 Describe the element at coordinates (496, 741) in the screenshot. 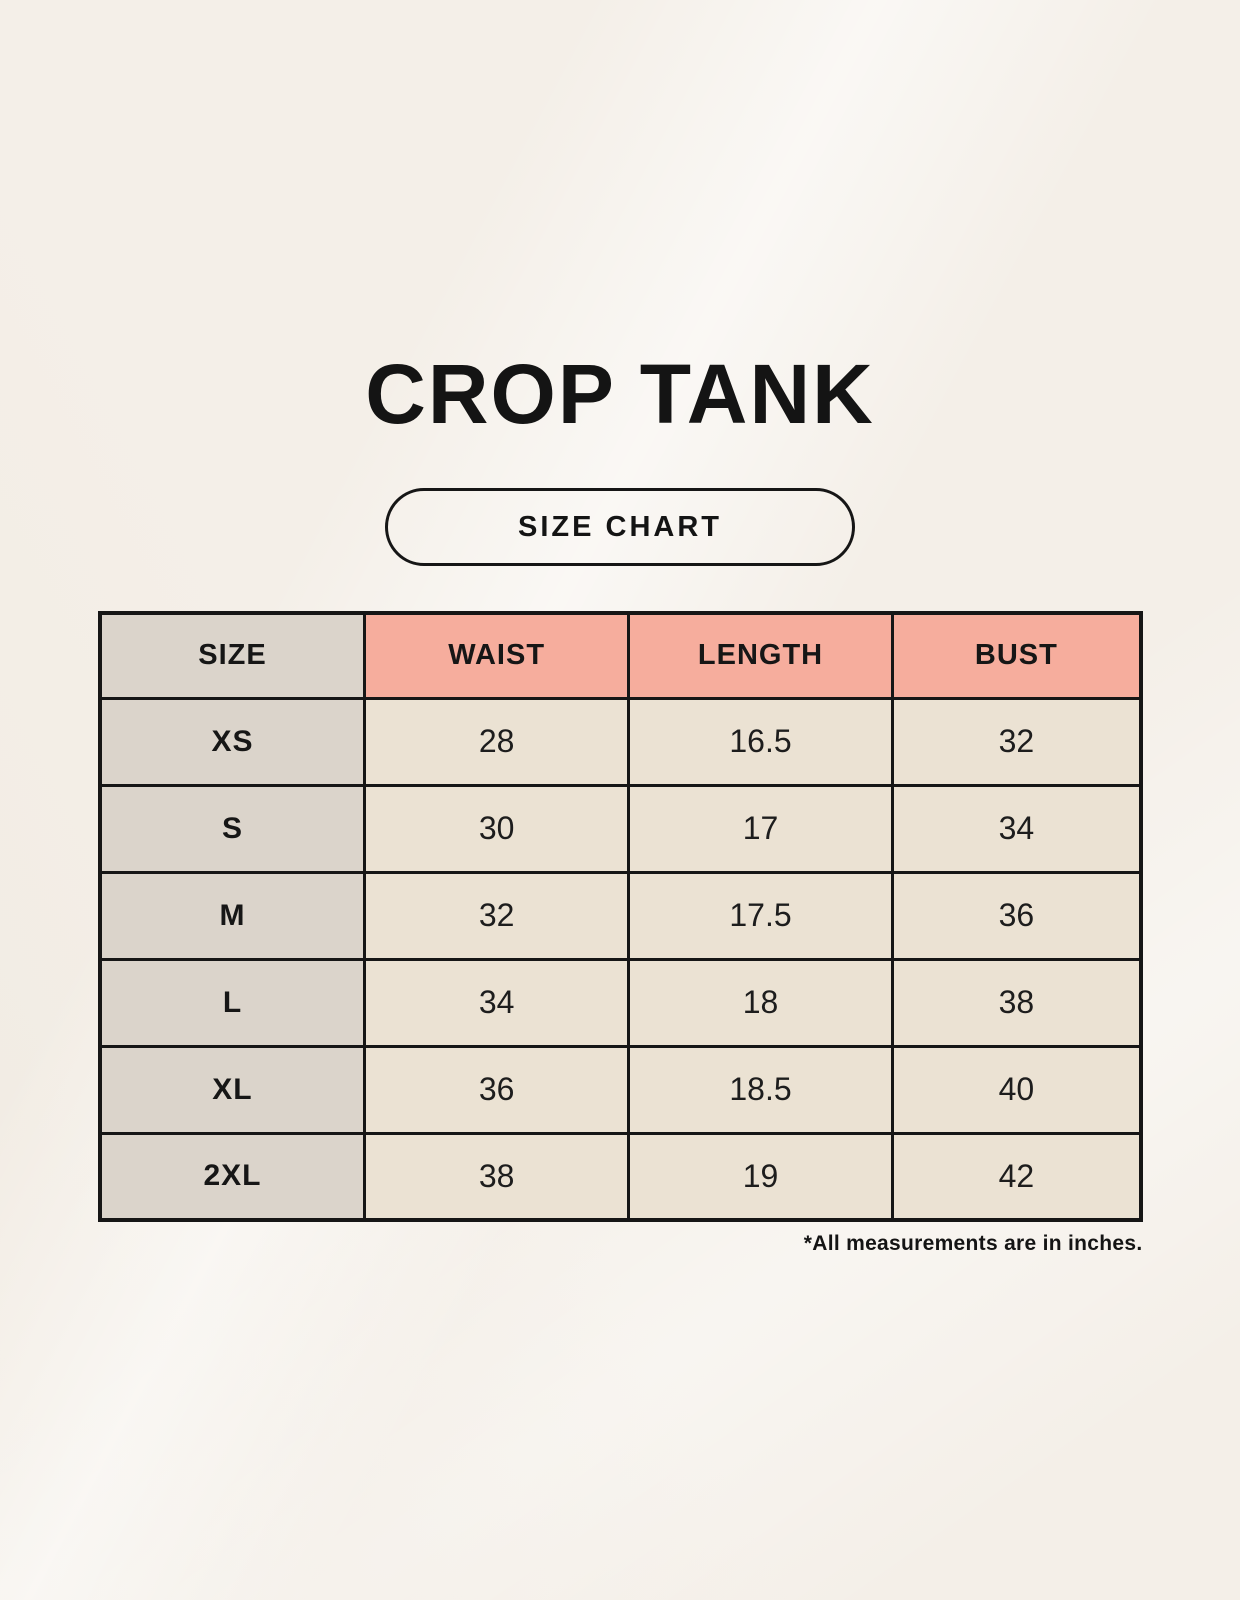

I see `table-cell: 28` at that location.